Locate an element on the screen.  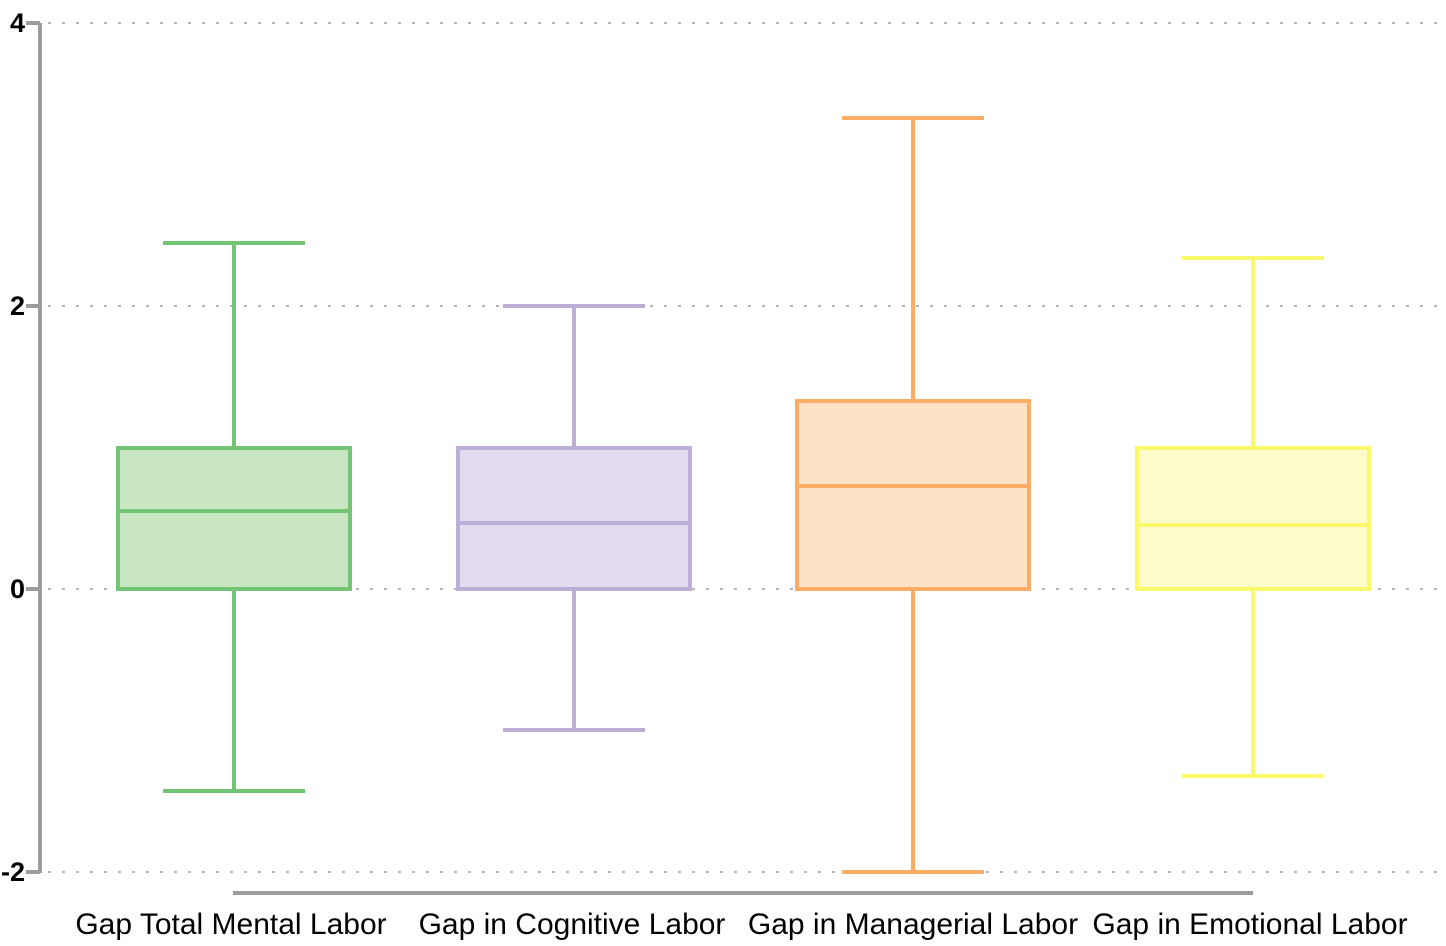
gridline-y0 is located at coordinates (747, 589).